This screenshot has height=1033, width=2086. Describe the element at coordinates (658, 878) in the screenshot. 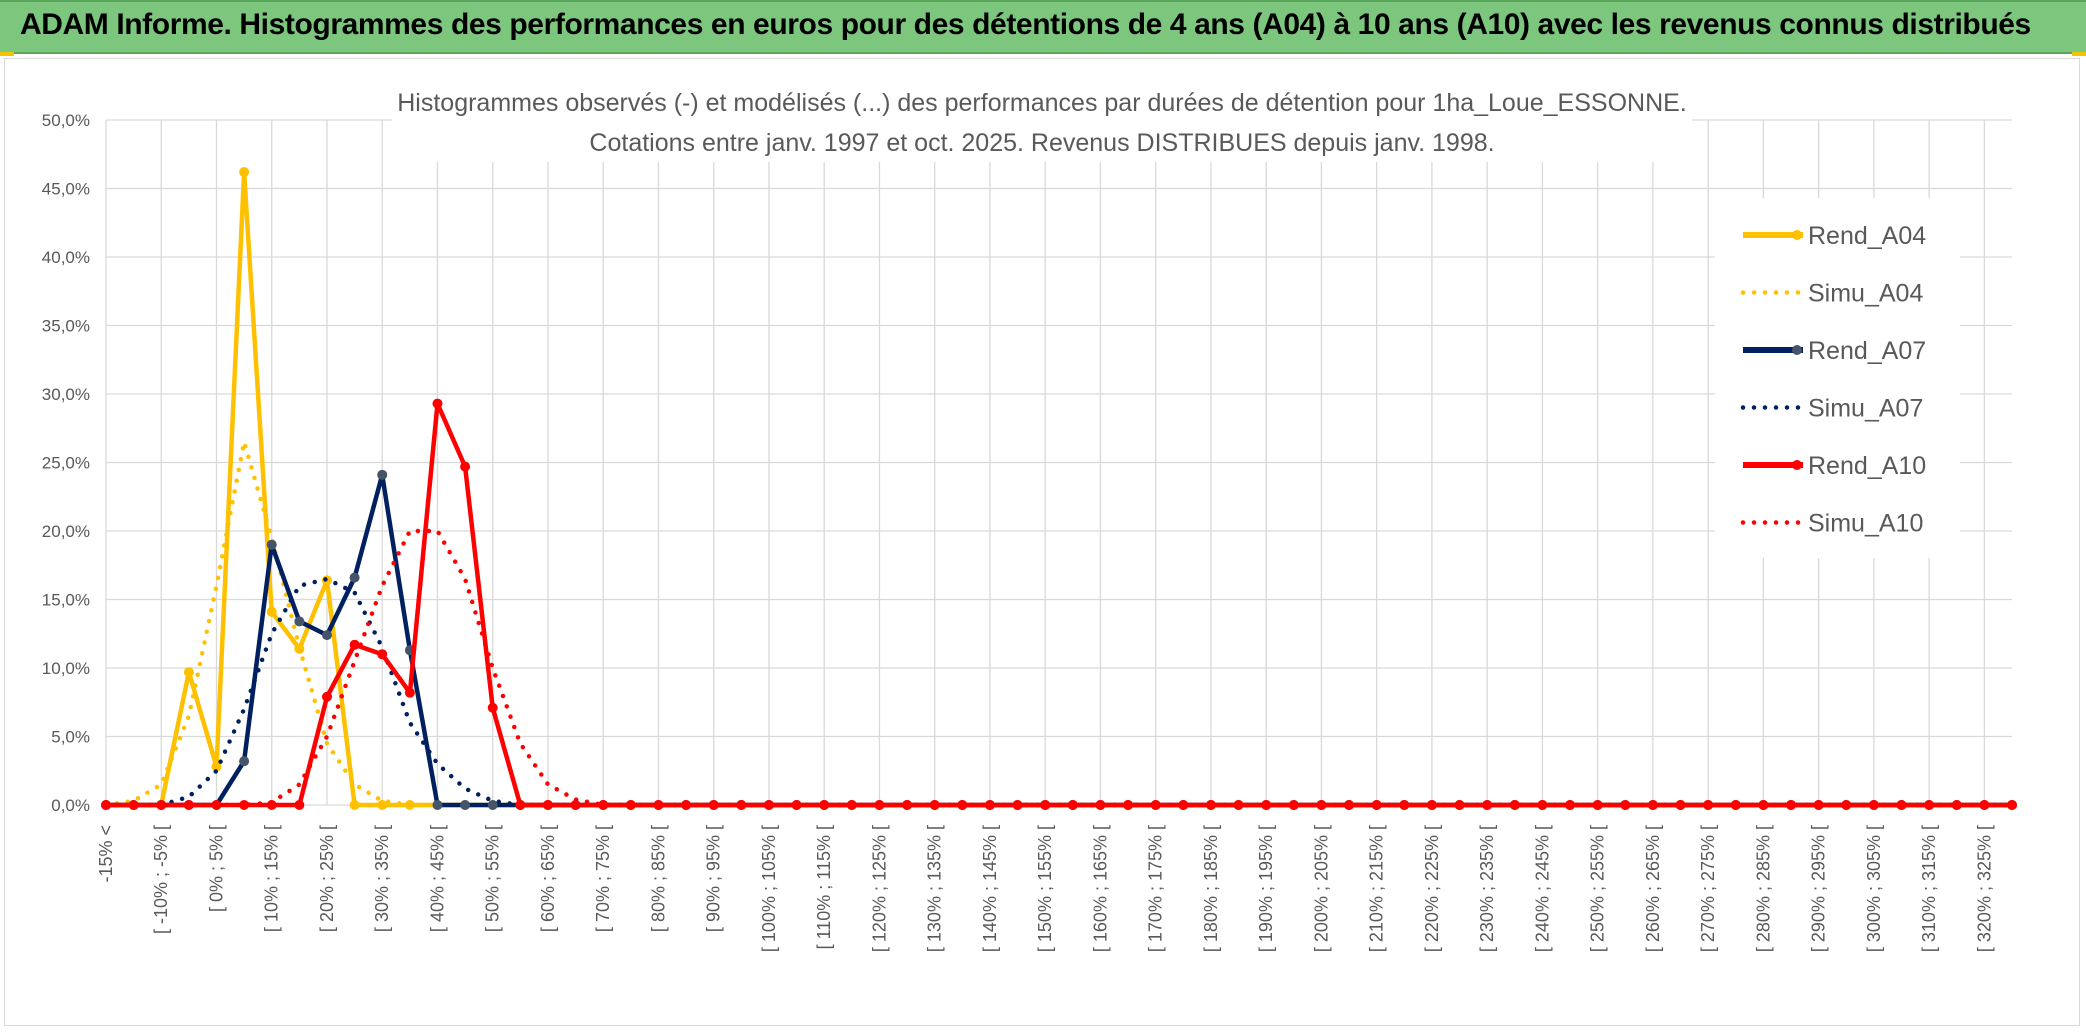

I see `x-tick-label: [ 80% ; 85% [` at that location.